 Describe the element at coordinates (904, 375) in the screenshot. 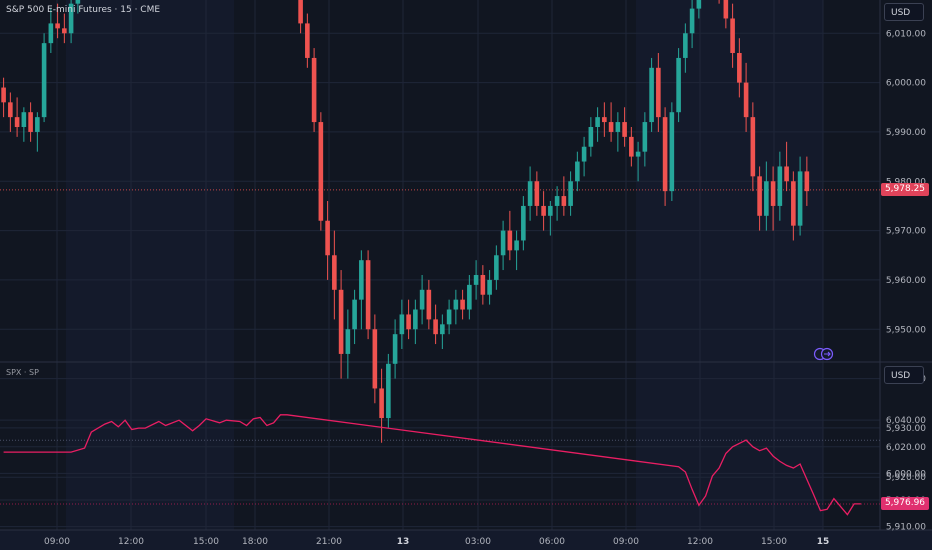

I see `currency-button-bottom: USD` at that location.